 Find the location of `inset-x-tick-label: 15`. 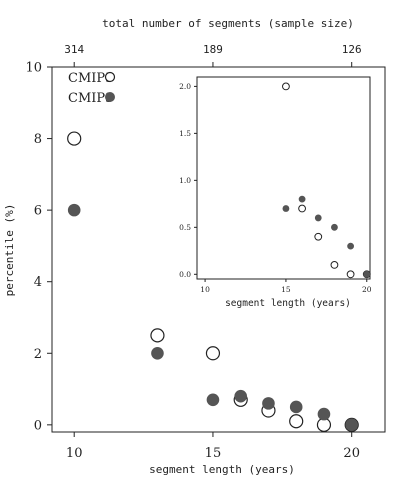

inset-x-tick-label: 15 is located at coordinates (286, 289).